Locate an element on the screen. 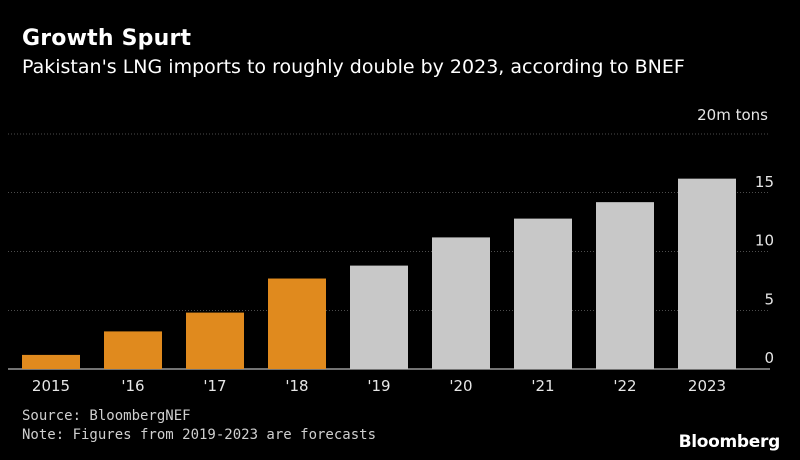  y-tick-label: 10 is located at coordinates (764, 241).